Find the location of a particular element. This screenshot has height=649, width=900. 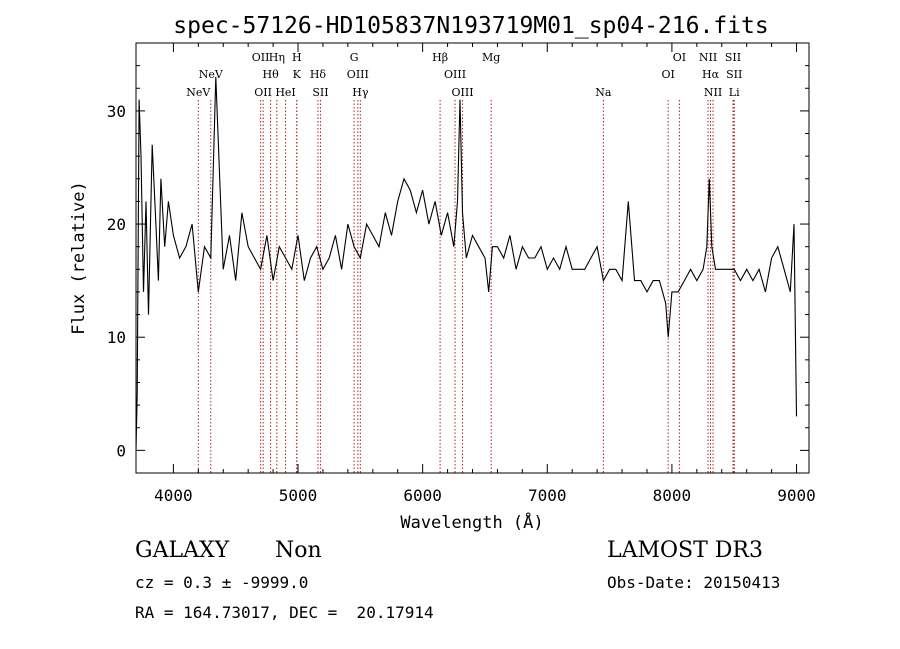

survey-name: LAMOST DR3 is located at coordinates (685, 550).